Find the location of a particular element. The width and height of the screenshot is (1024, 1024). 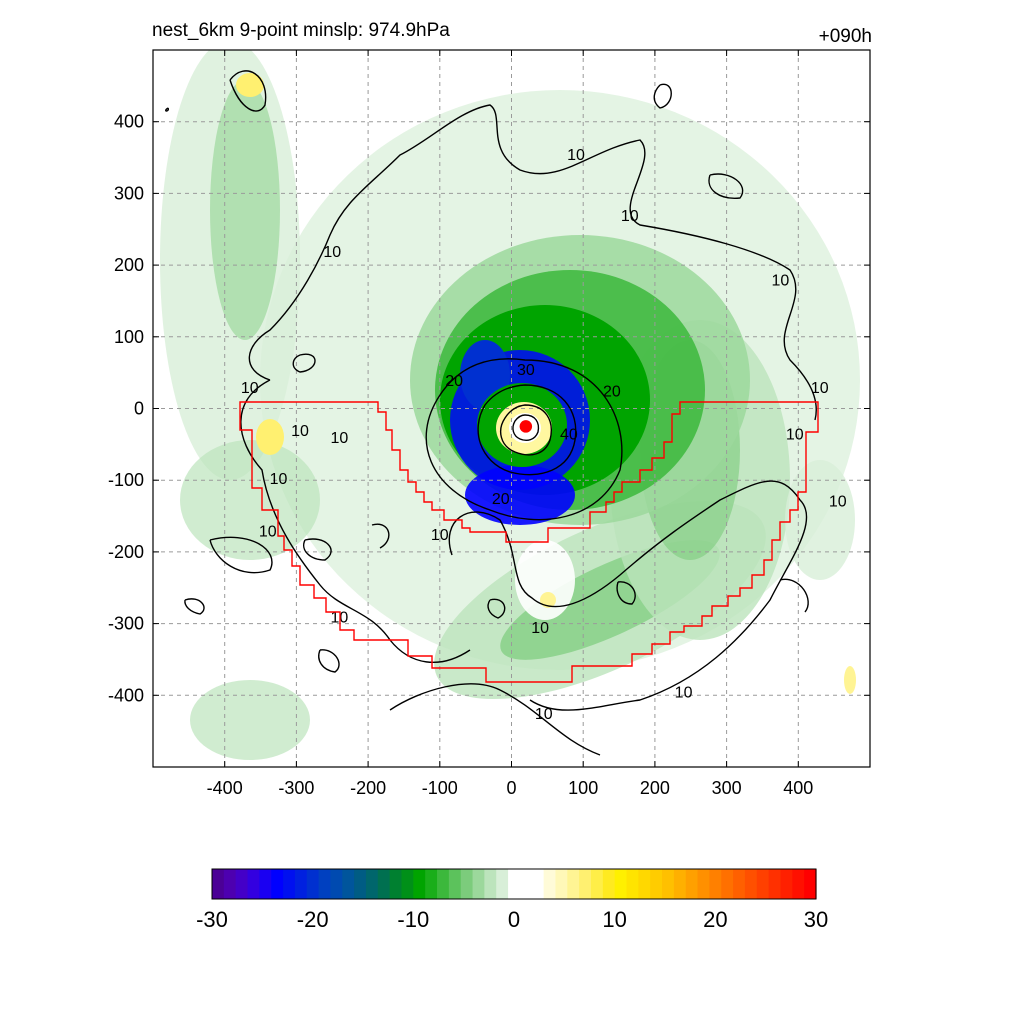

x-tick-label: 200 is located at coordinates (655, 788).